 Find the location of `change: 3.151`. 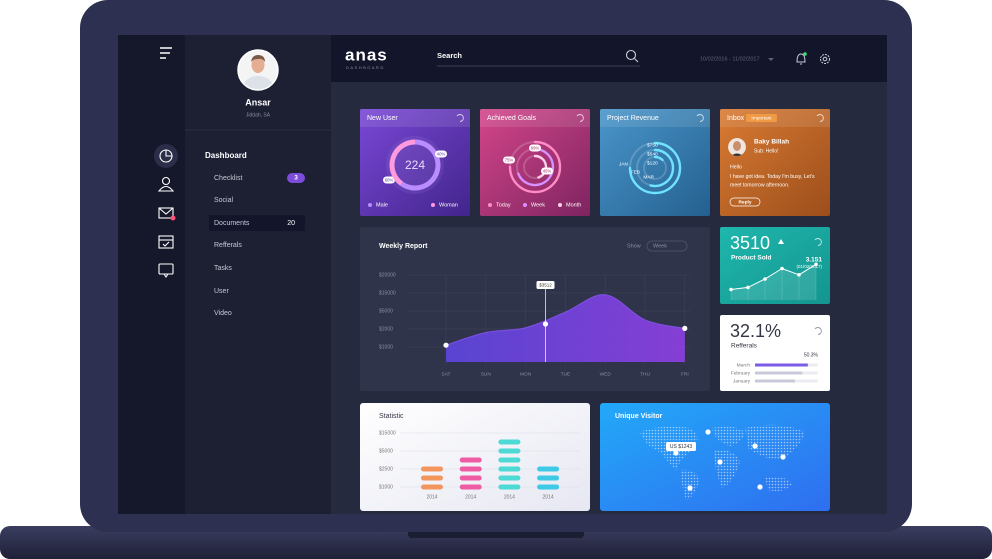

change: 3.151 is located at coordinates (814, 260).